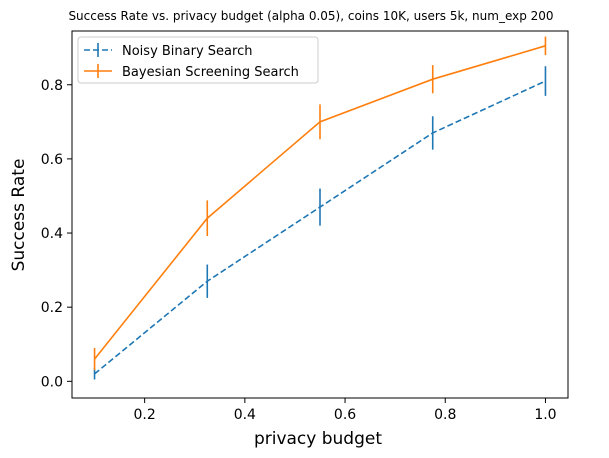  Describe the element at coordinates (52, 160) in the screenshot. I see `y-tick-label: 0.6` at that location.